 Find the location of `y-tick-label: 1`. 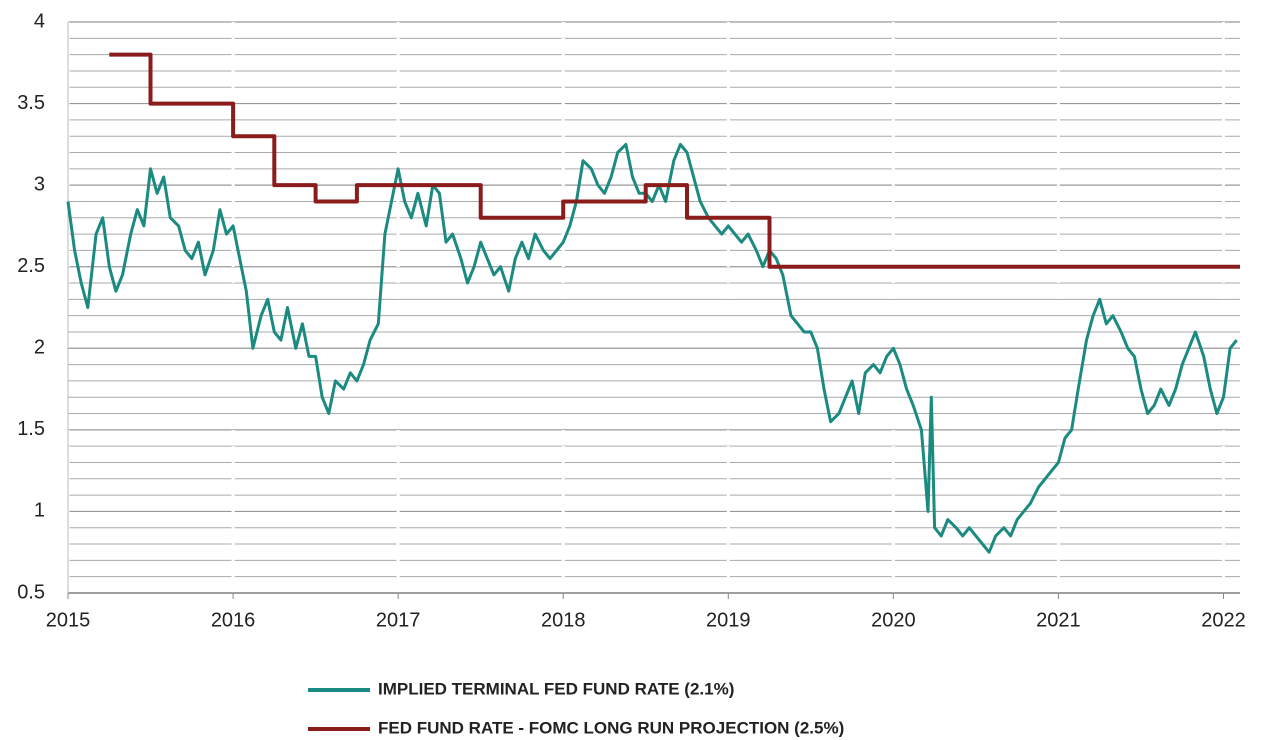

y-tick-label: 1 is located at coordinates (39, 511).